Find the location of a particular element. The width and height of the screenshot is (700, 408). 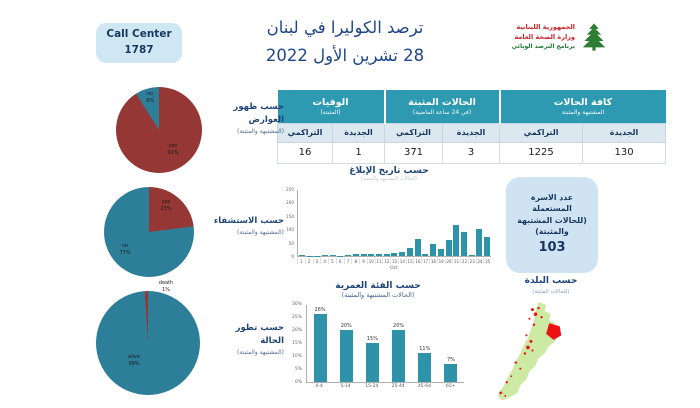

daily-x-tick: 23 is located at coordinates (471, 261).